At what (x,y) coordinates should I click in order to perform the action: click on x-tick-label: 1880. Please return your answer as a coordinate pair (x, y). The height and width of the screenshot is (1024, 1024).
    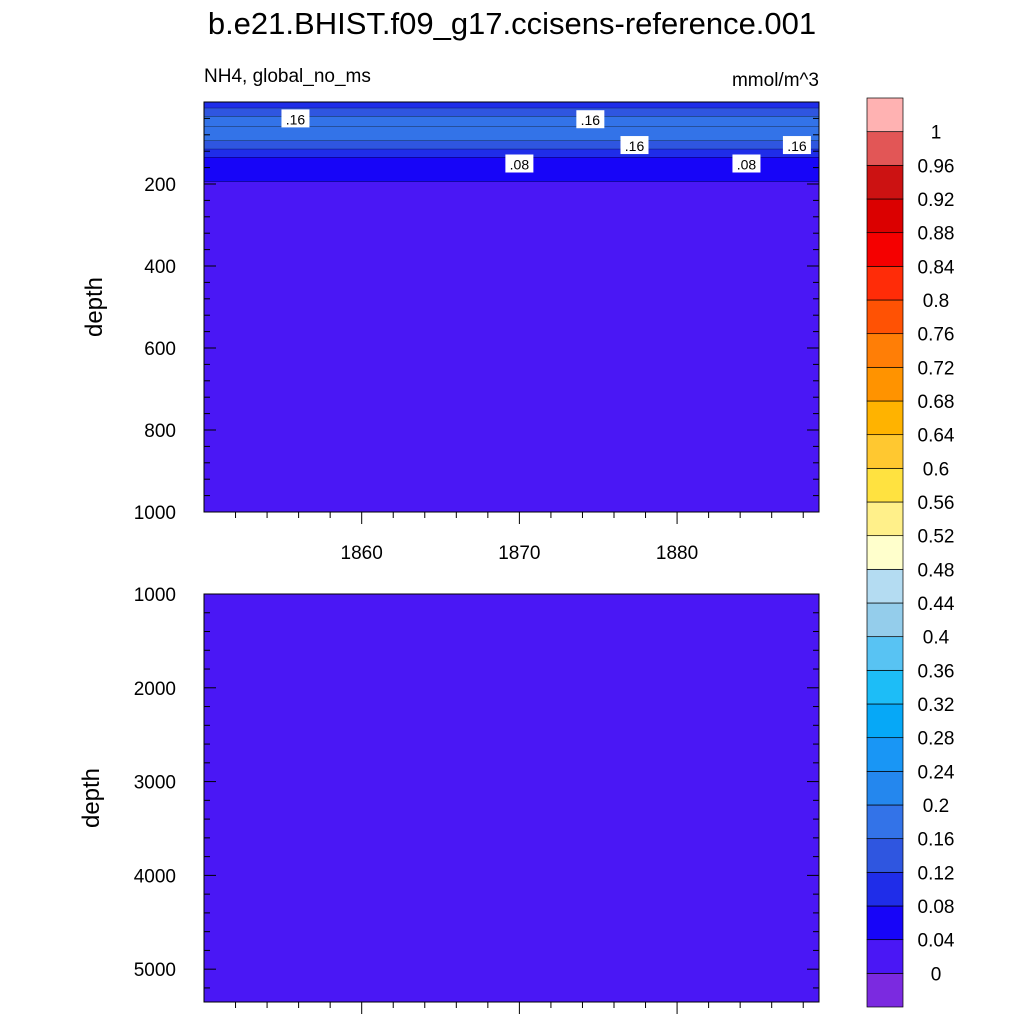
    Looking at the image, I should click on (677, 553).